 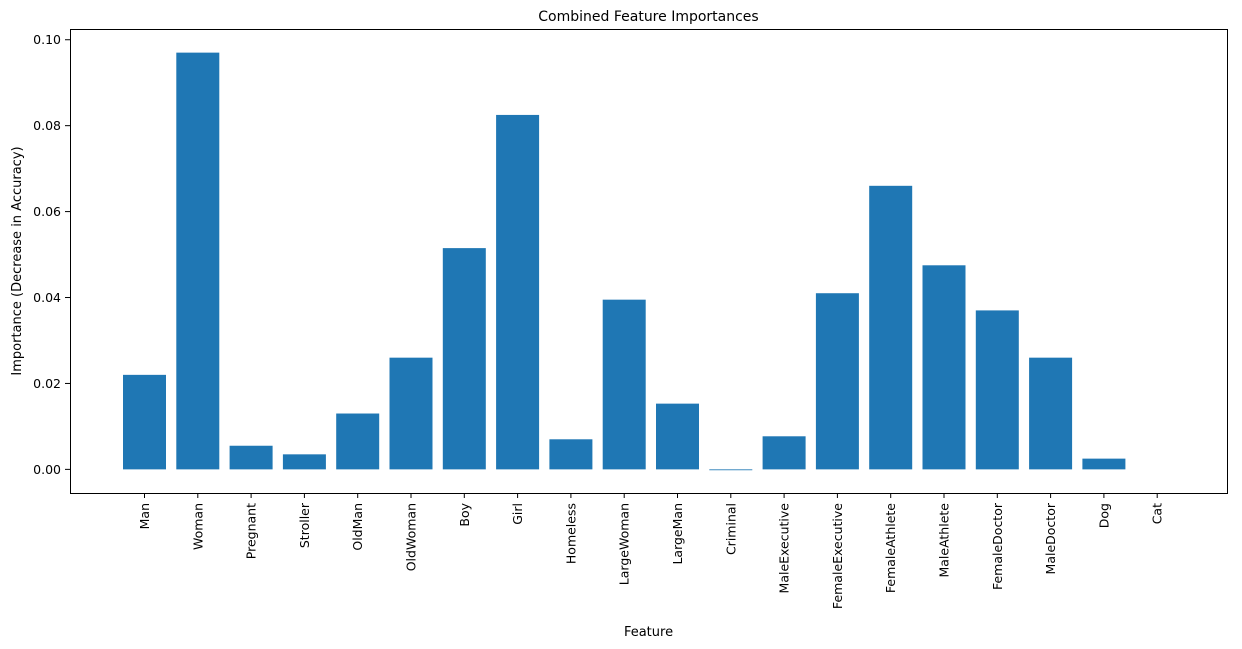 What do you see at coordinates (251, 457) in the screenshot?
I see `bar-pregnant` at bounding box center [251, 457].